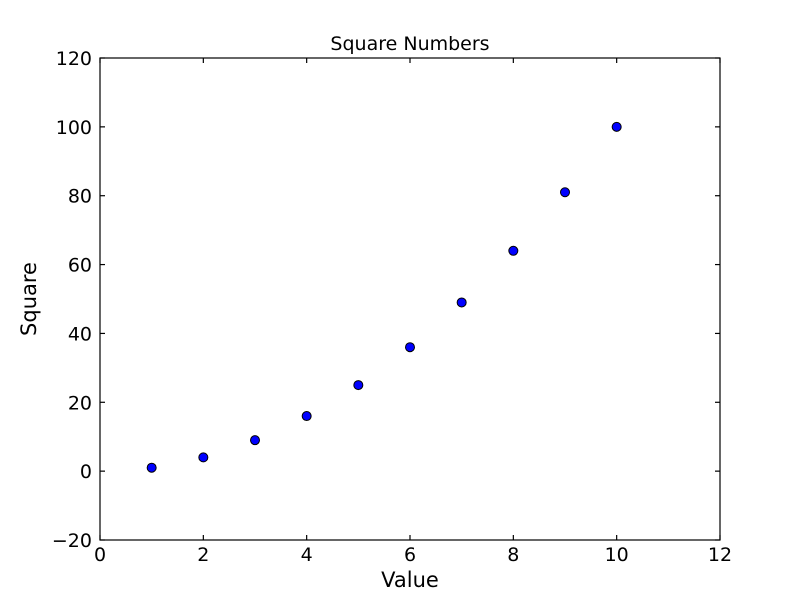 The image size is (800, 604). I want to click on y-axis-label: Square, so click(29, 299).